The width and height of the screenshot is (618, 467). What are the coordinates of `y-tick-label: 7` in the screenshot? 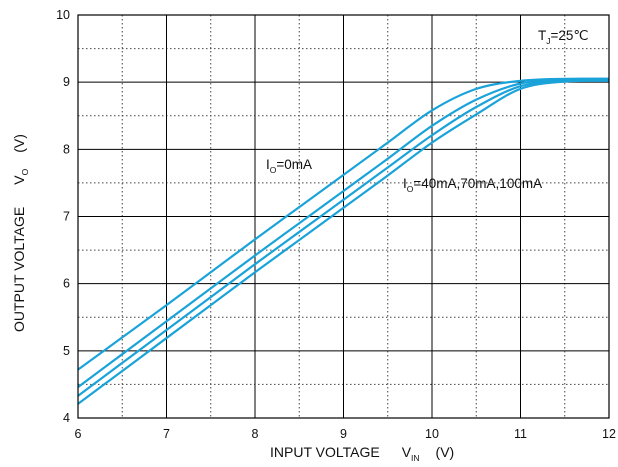 It's located at (66, 217).